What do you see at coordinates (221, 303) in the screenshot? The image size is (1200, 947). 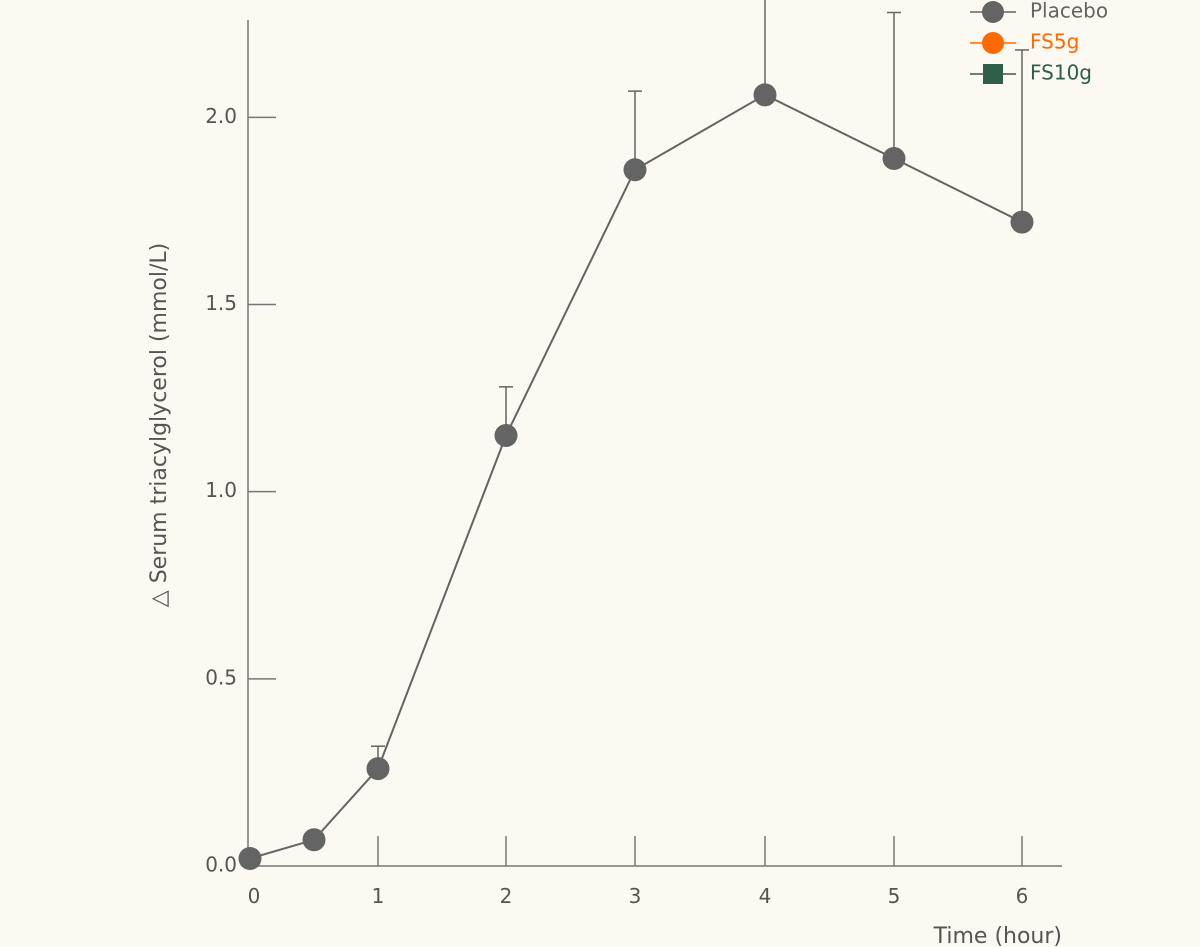 I see `y-tick-label: 1.5` at bounding box center [221, 303].